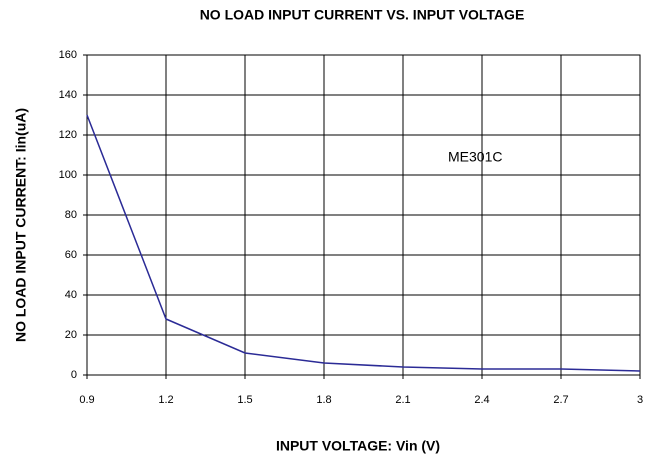 The image size is (651, 466). Describe the element at coordinates (68, 175) in the screenshot. I see `y-tick-label: 100` at that location.